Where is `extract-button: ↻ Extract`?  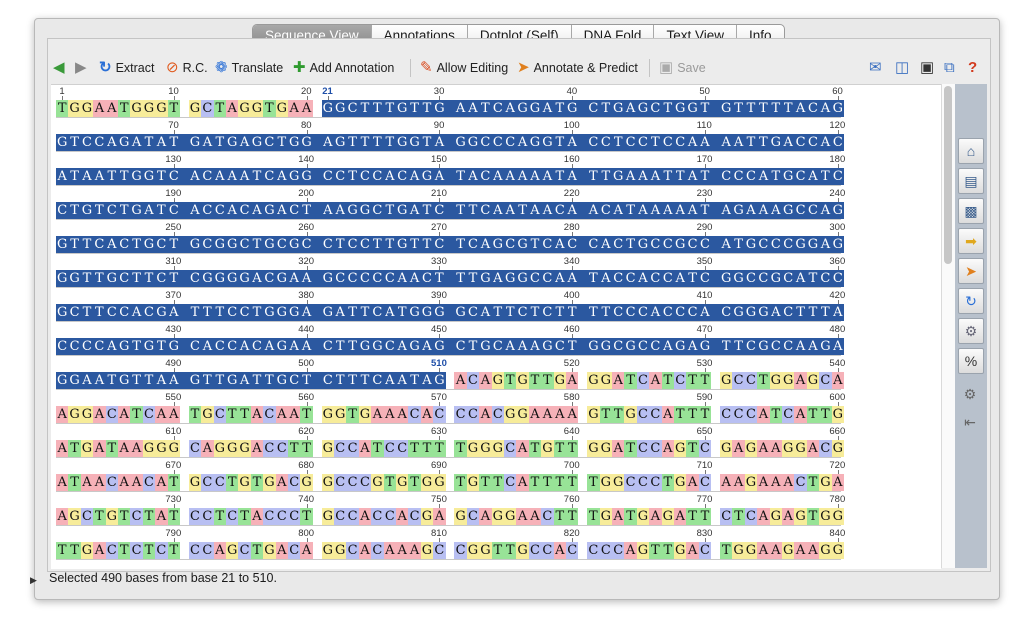
extract-button: ↻ Extract is located at coordinates (126, 68).